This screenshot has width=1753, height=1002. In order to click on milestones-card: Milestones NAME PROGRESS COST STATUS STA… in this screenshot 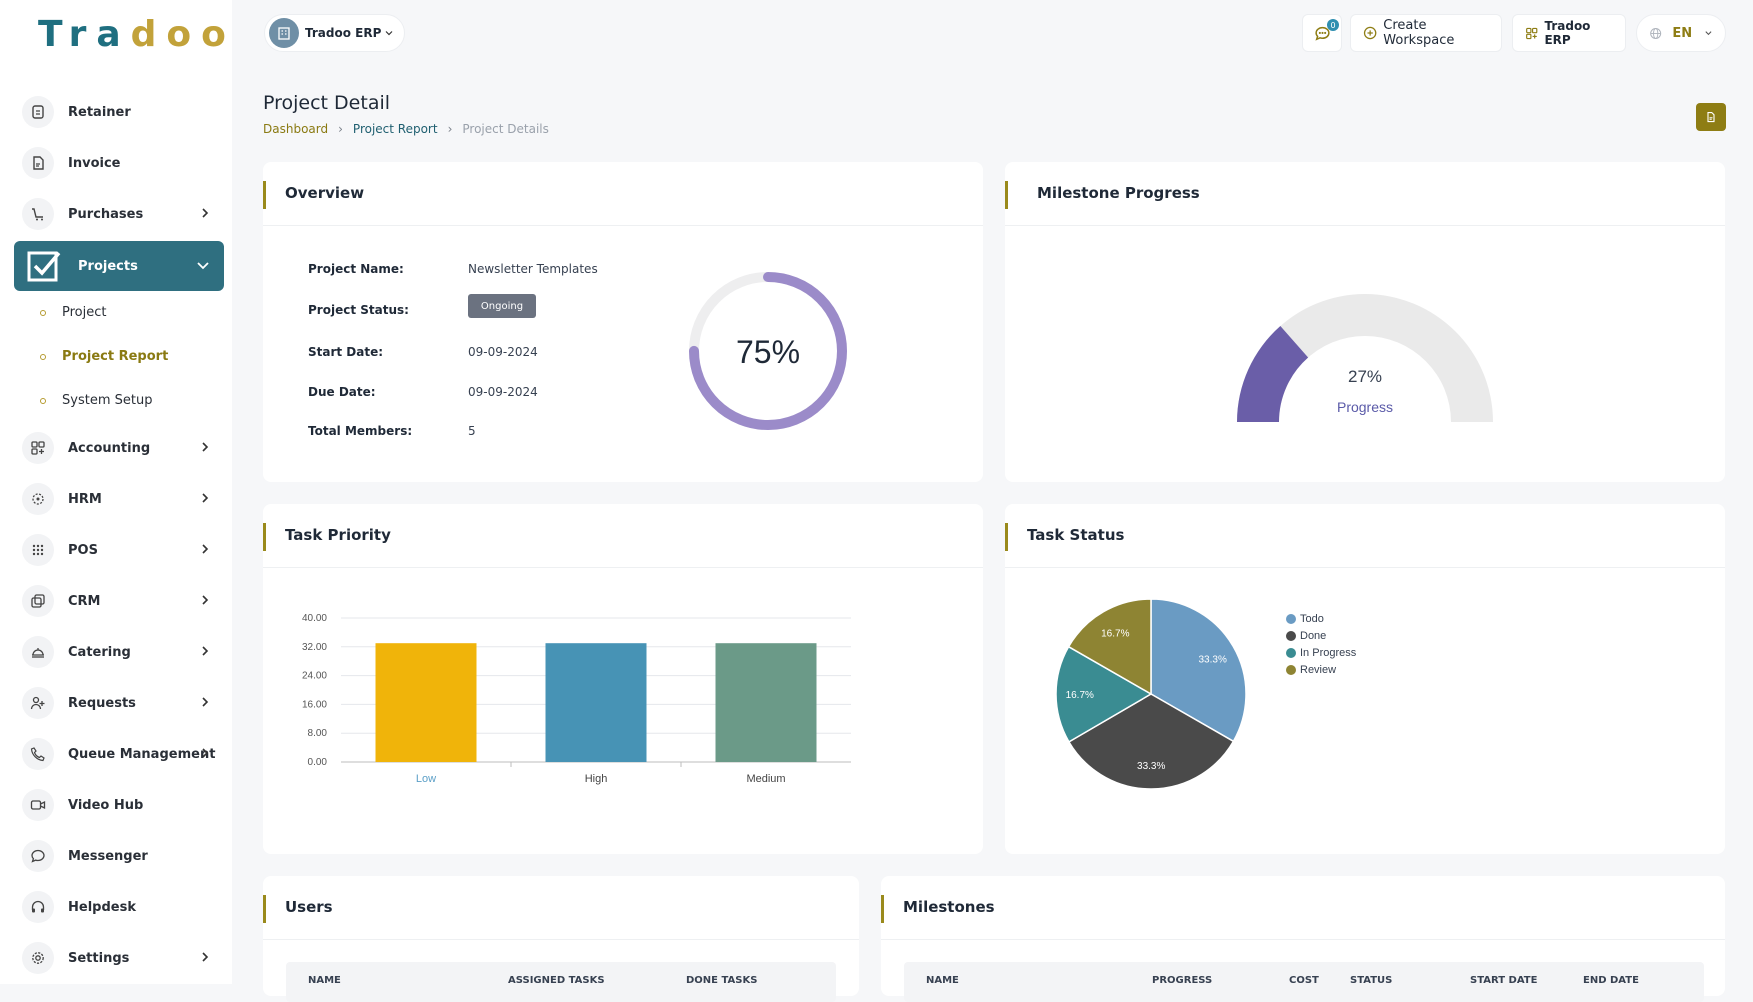, I will do `click(1303, 939)`.